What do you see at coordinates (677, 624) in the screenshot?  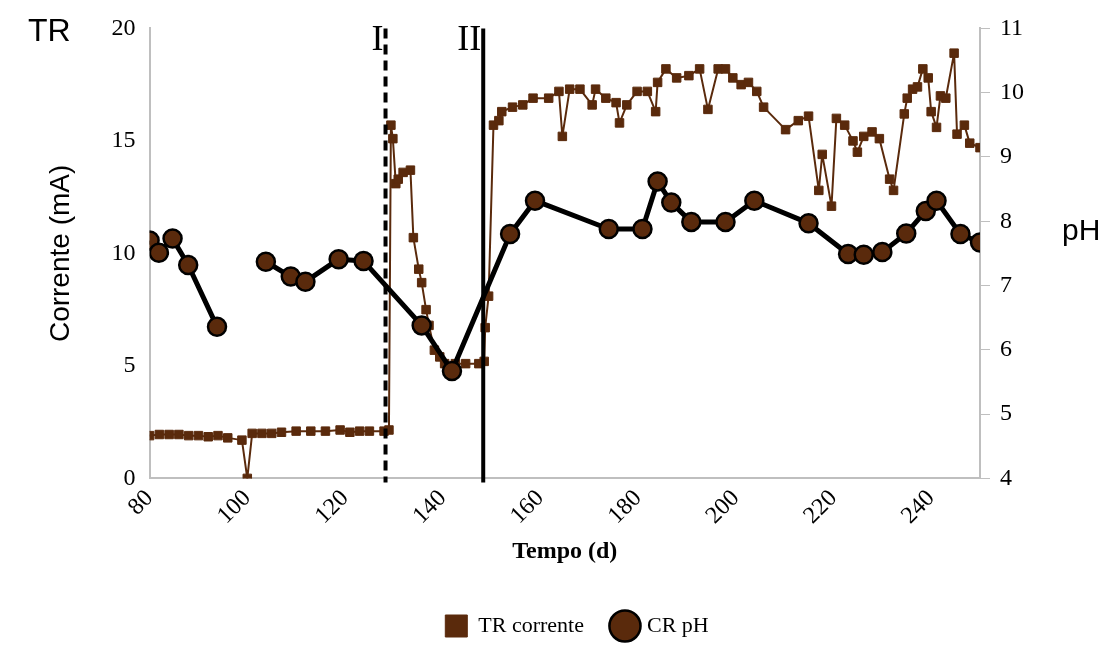 I see `legend-label: CR pH` at bounding box center [677, 624].